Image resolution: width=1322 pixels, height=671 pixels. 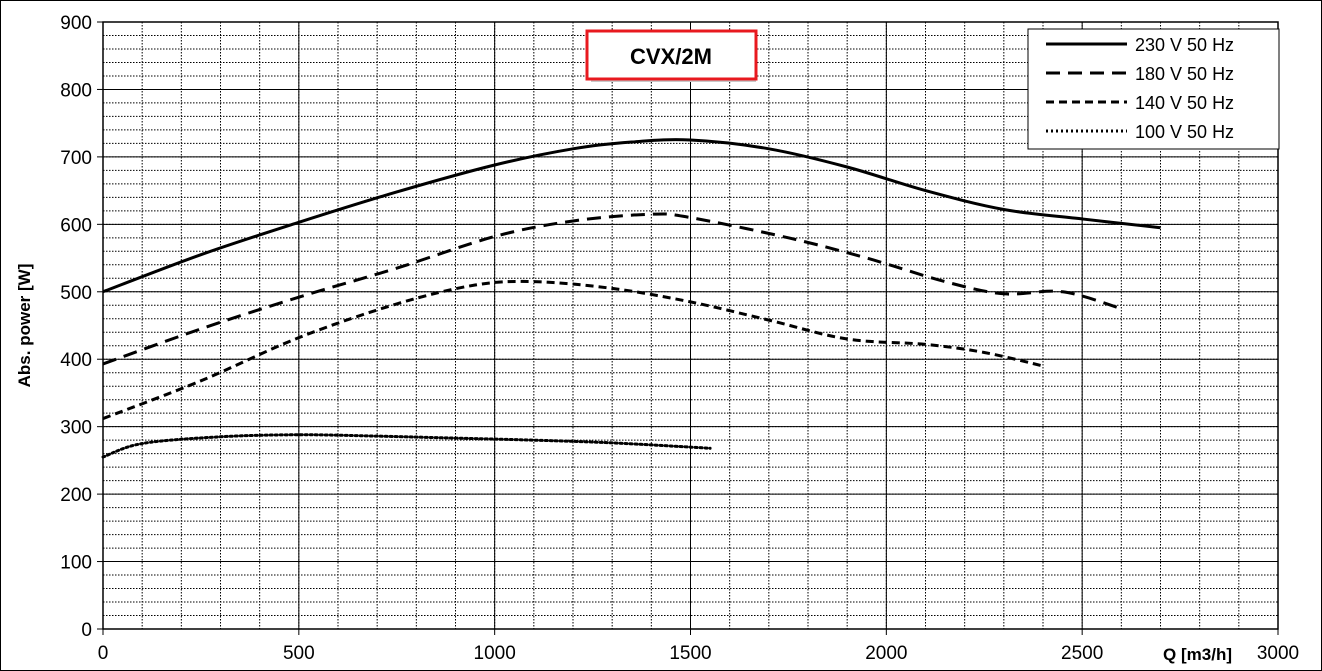 I want to click on y-tick-labels: 0 100 200 300 400 500 600 700 800 900, so click(x=81, y=327).